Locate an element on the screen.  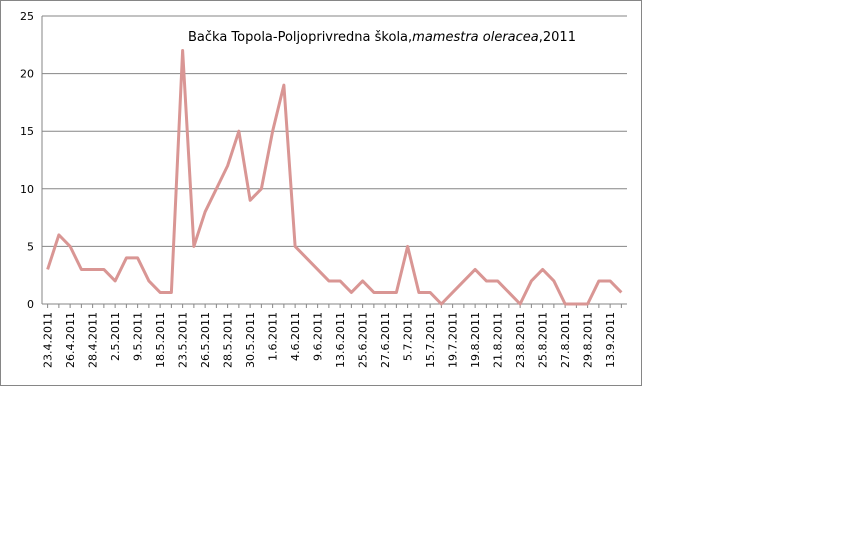
title-part: mamestra oleracea is located at coordinates (475, 37).